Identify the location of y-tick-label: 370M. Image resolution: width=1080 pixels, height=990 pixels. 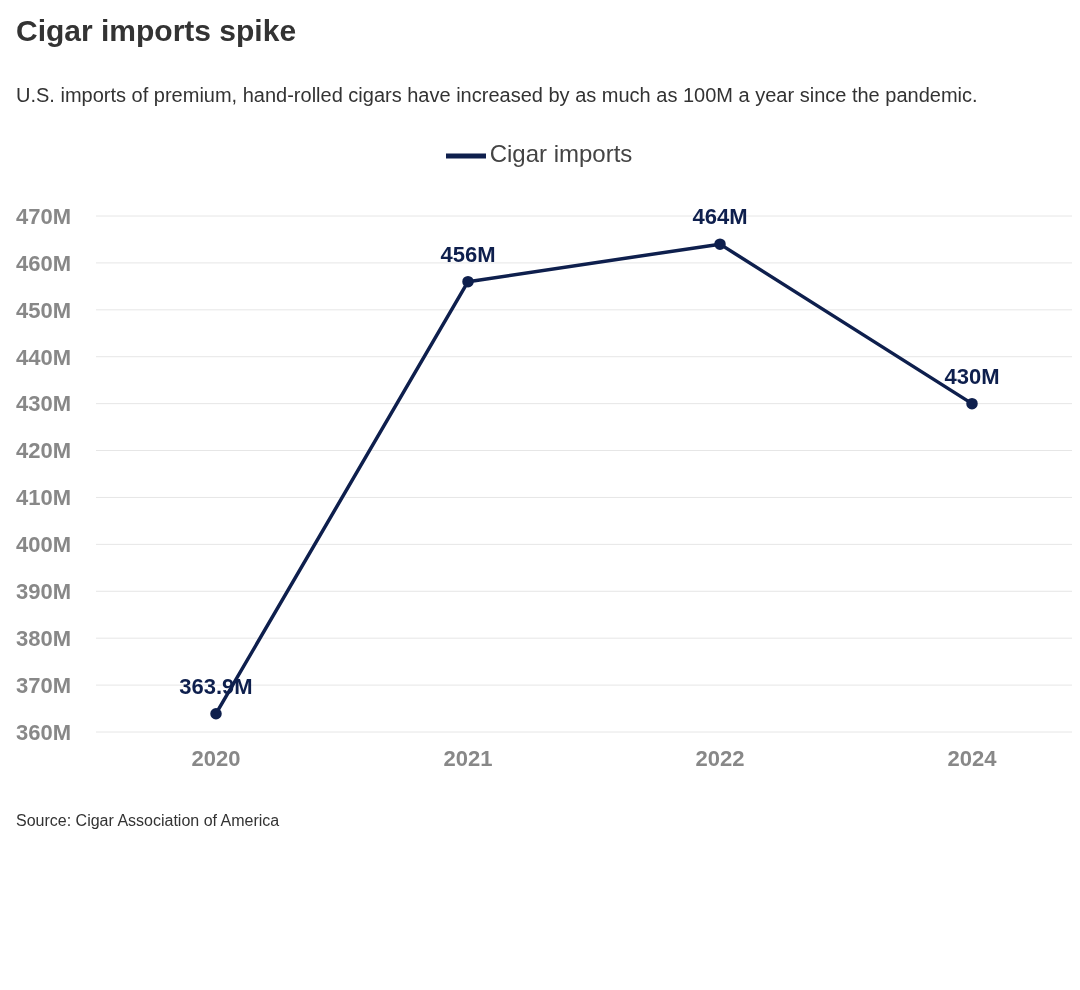
(44, 685).